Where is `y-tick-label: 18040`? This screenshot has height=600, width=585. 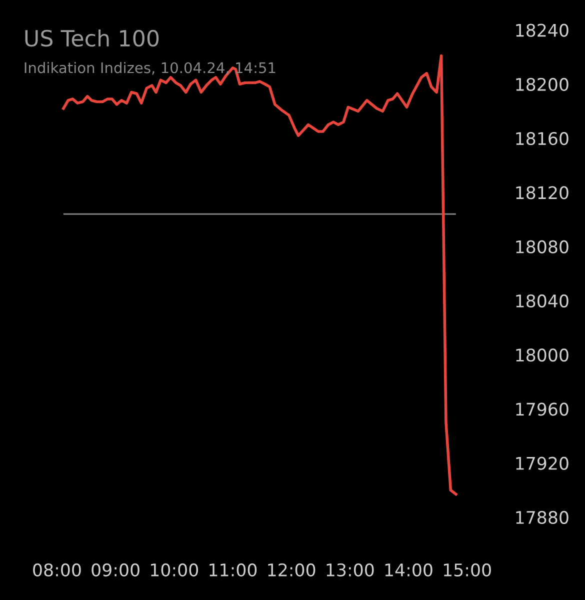
y-tick-label: 18040 is located at coordinates (542, 301).